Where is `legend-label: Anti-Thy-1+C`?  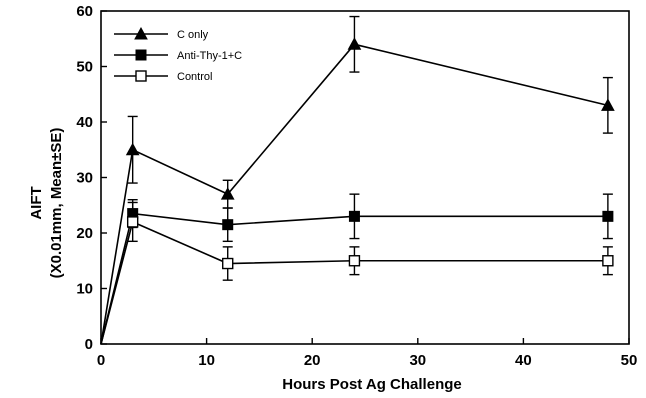
legend-label: Anti-Thy-1+C is located at coordinates (209, 56).